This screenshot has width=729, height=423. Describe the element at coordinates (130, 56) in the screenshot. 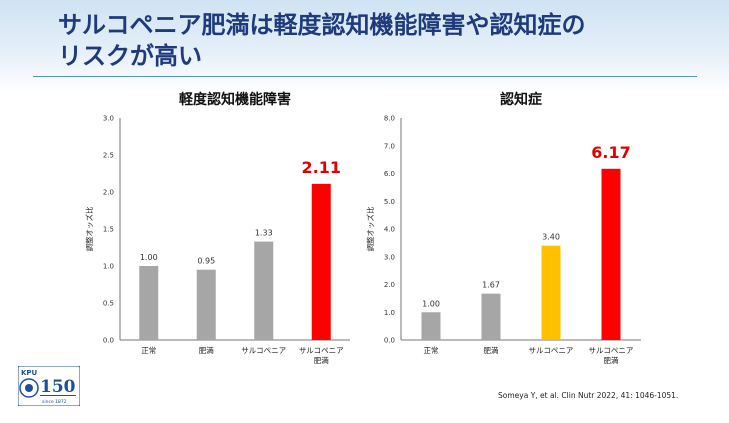

I see `title-line-2: リスクが高い` at that location.